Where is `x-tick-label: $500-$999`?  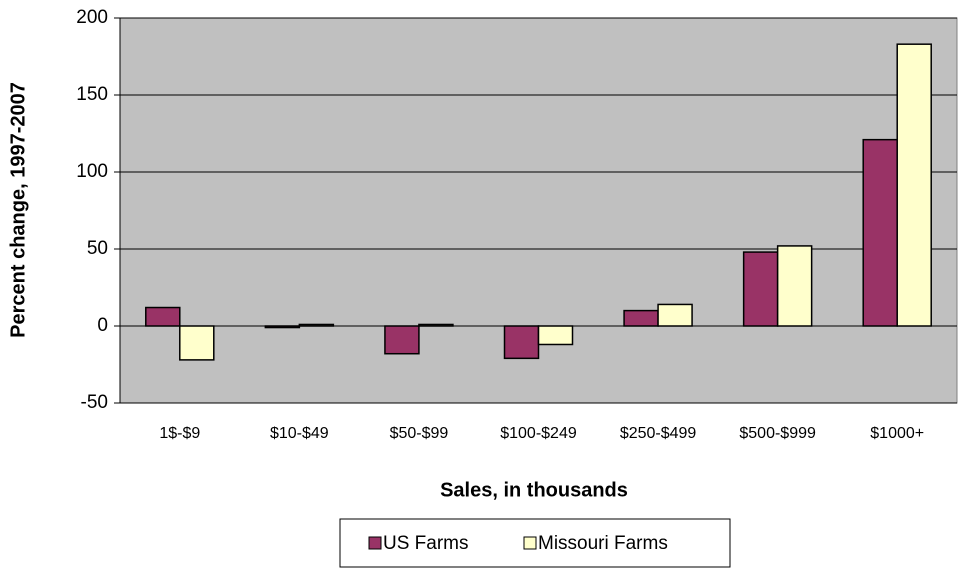
x-tick-label: $500-$999 is located at coordinates (777, 433).